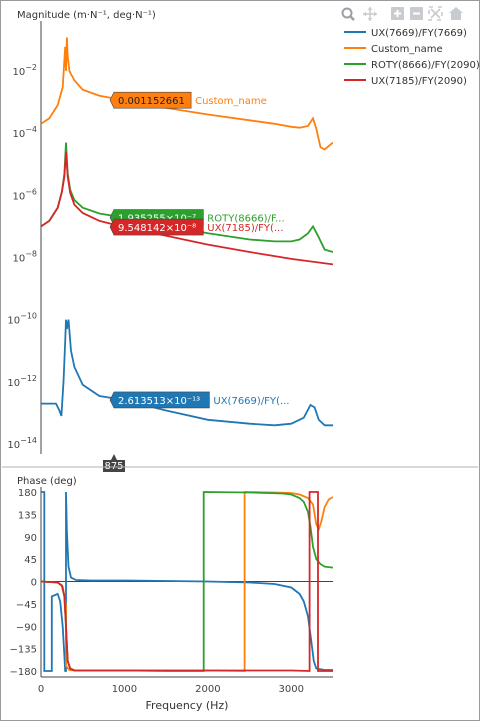 The height and width of the screenshot is (721, 480). Describe the element at coordinates (24, 194) in the screenshot. I see `magnitude-y-tick-6: 10⁻⁶` at that location.